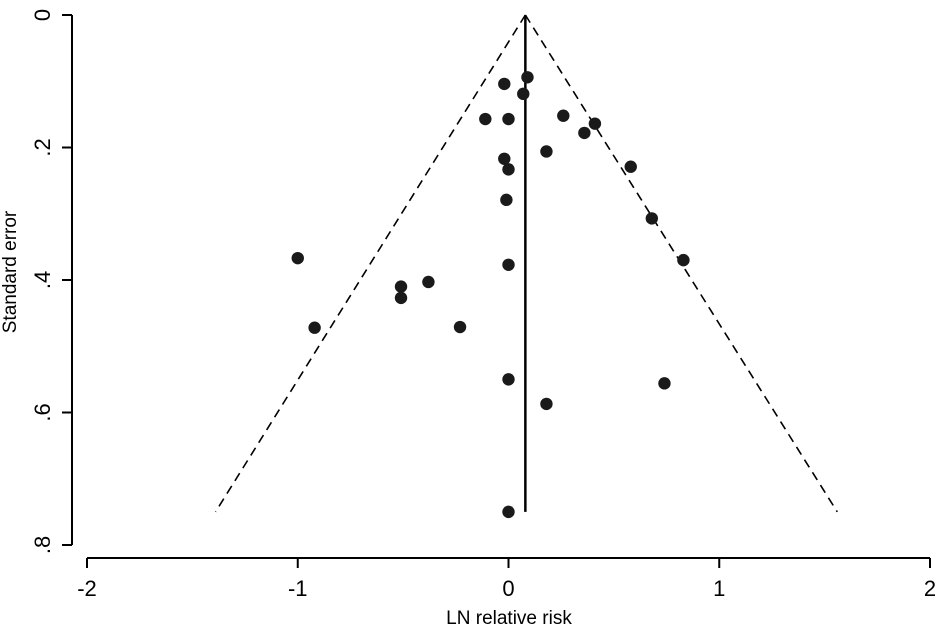 The width and height of the screenshot is (947, 627). I want to click on y-axis-title: Standard error, so click(10, 271).